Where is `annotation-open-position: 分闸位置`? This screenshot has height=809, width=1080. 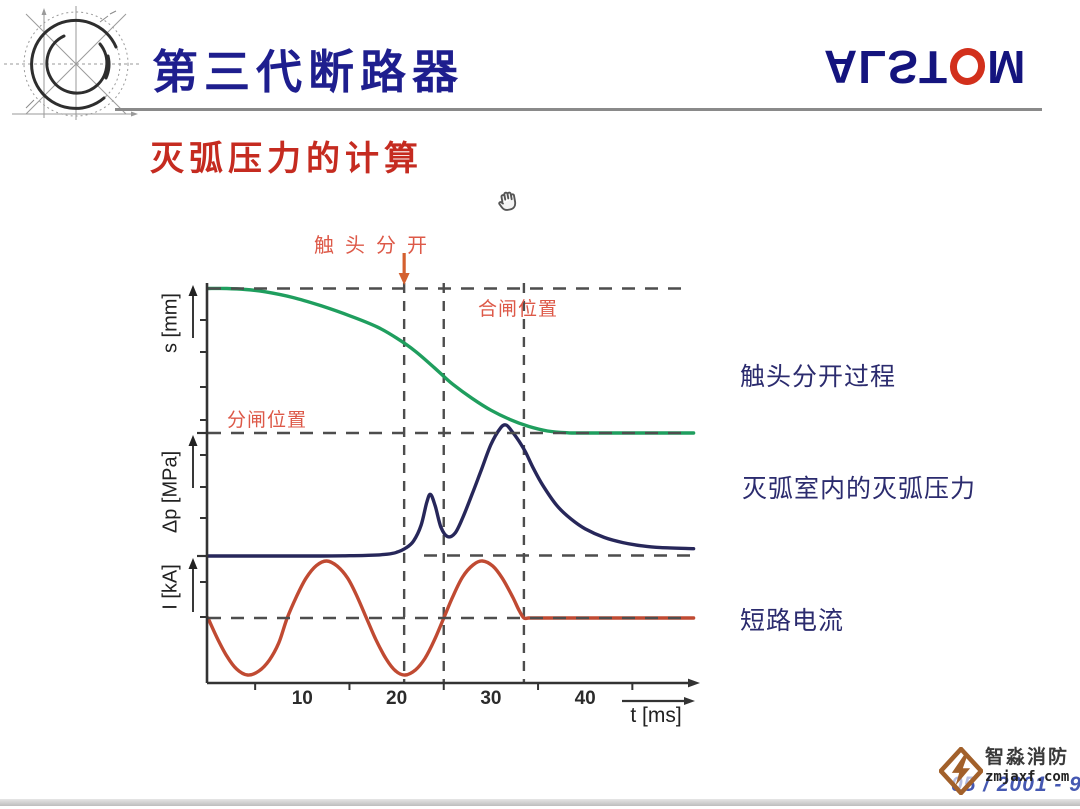
annotation-open-position: 分闸位置 is located at coordinates (267, 420).